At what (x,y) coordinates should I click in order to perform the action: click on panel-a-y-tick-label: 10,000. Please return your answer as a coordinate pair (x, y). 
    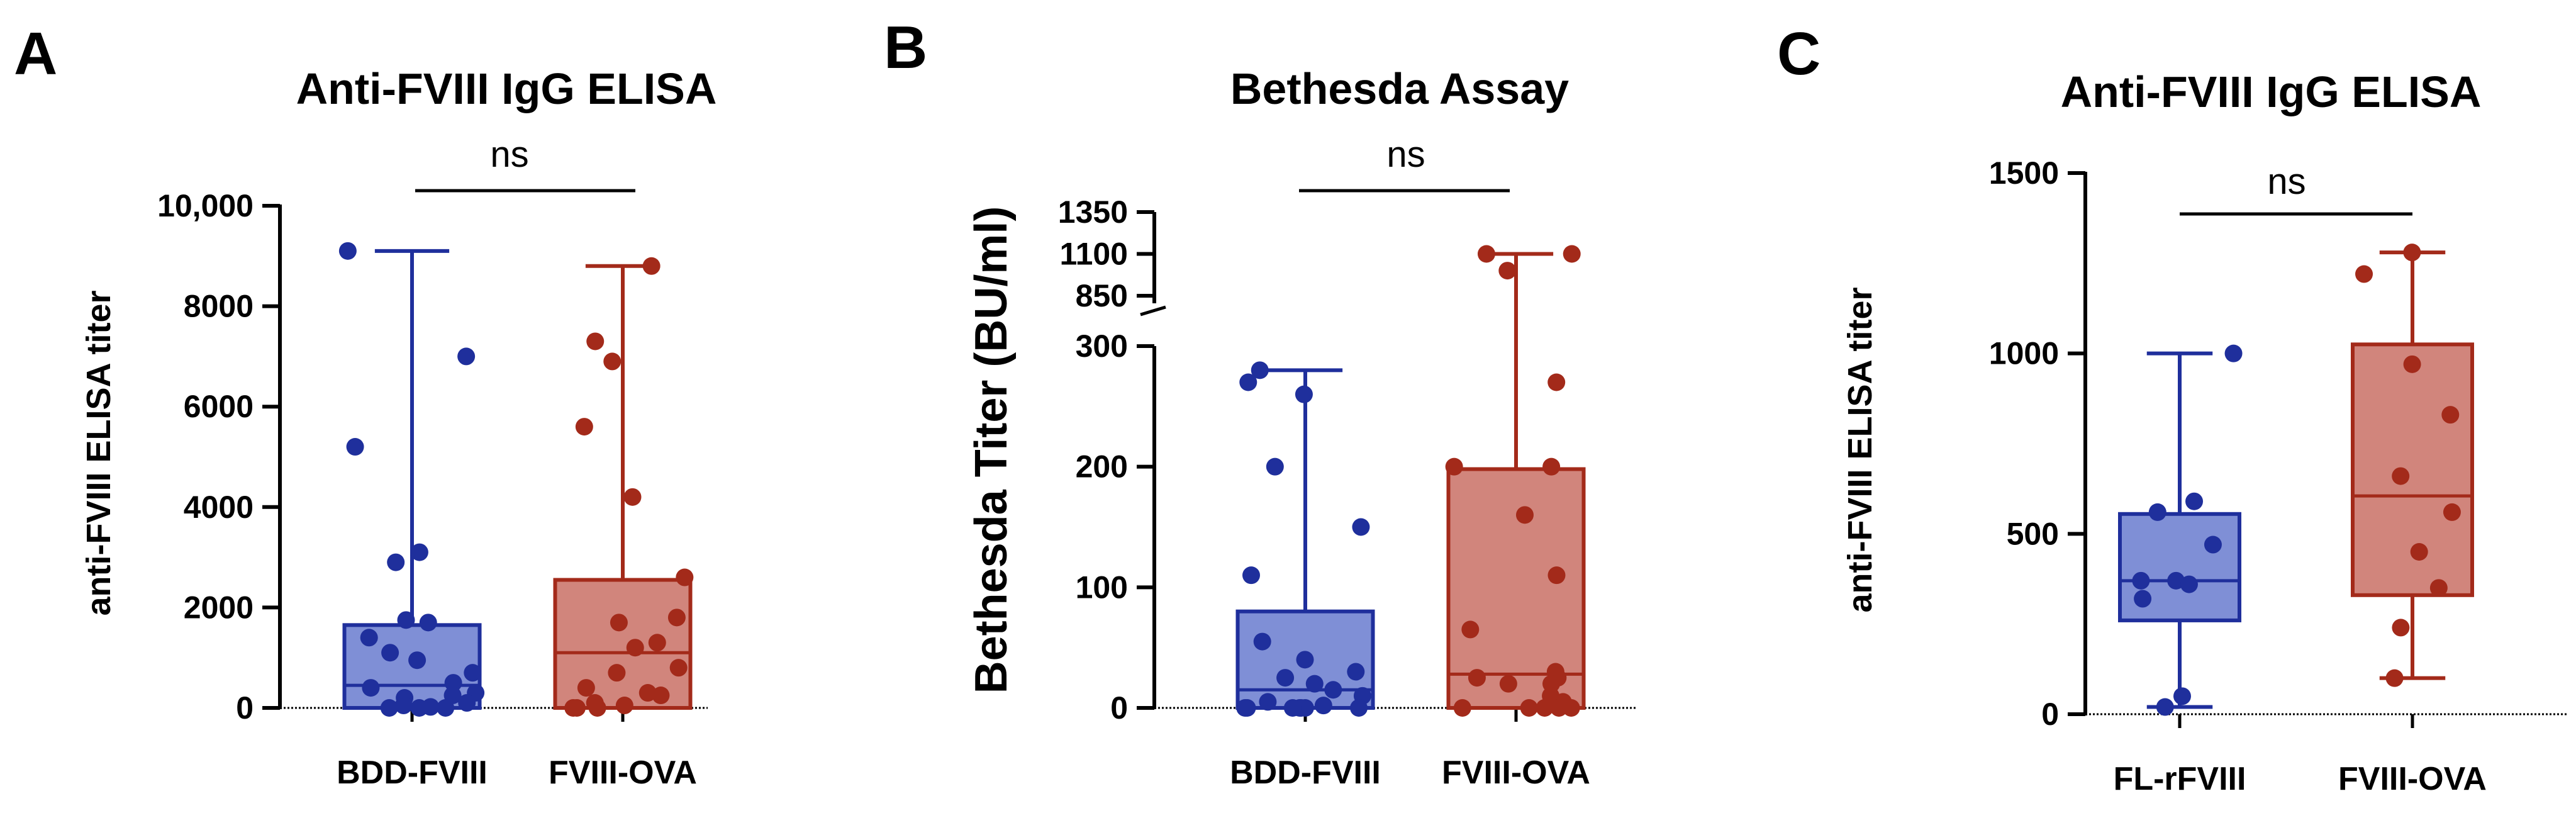
    Looking at the image, I should click on (205, 205).